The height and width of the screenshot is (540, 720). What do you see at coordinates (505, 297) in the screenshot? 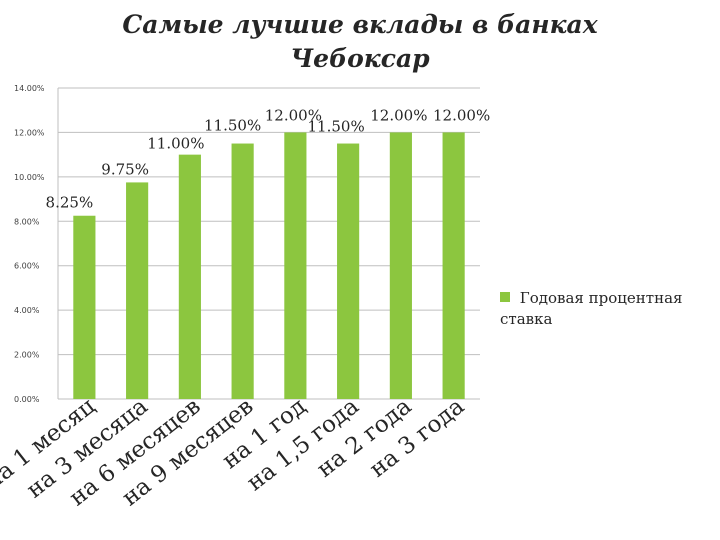
I see `legend-swatch` at bounding box center [505, 297].